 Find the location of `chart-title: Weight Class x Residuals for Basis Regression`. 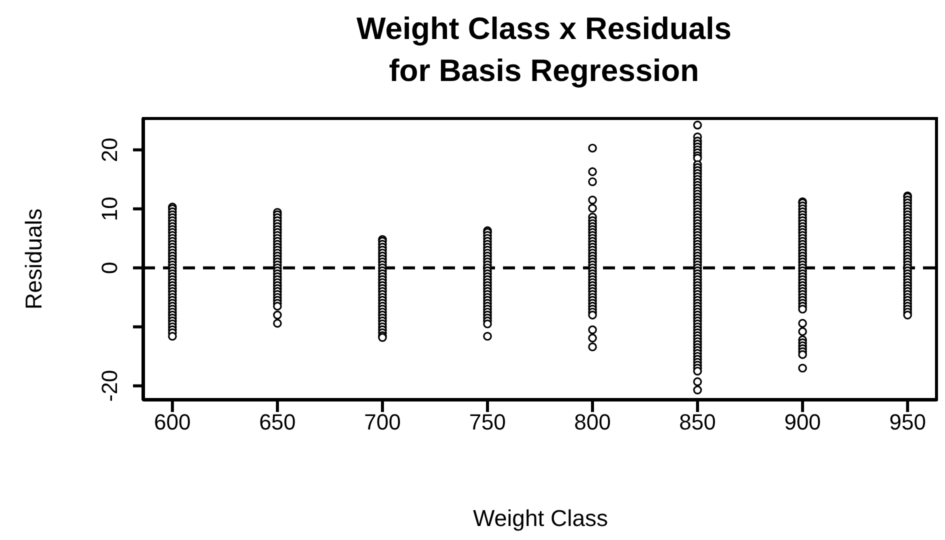

chart-title: Weight Class x Residuals for Basis Regression is located at coordinates (544, 50).